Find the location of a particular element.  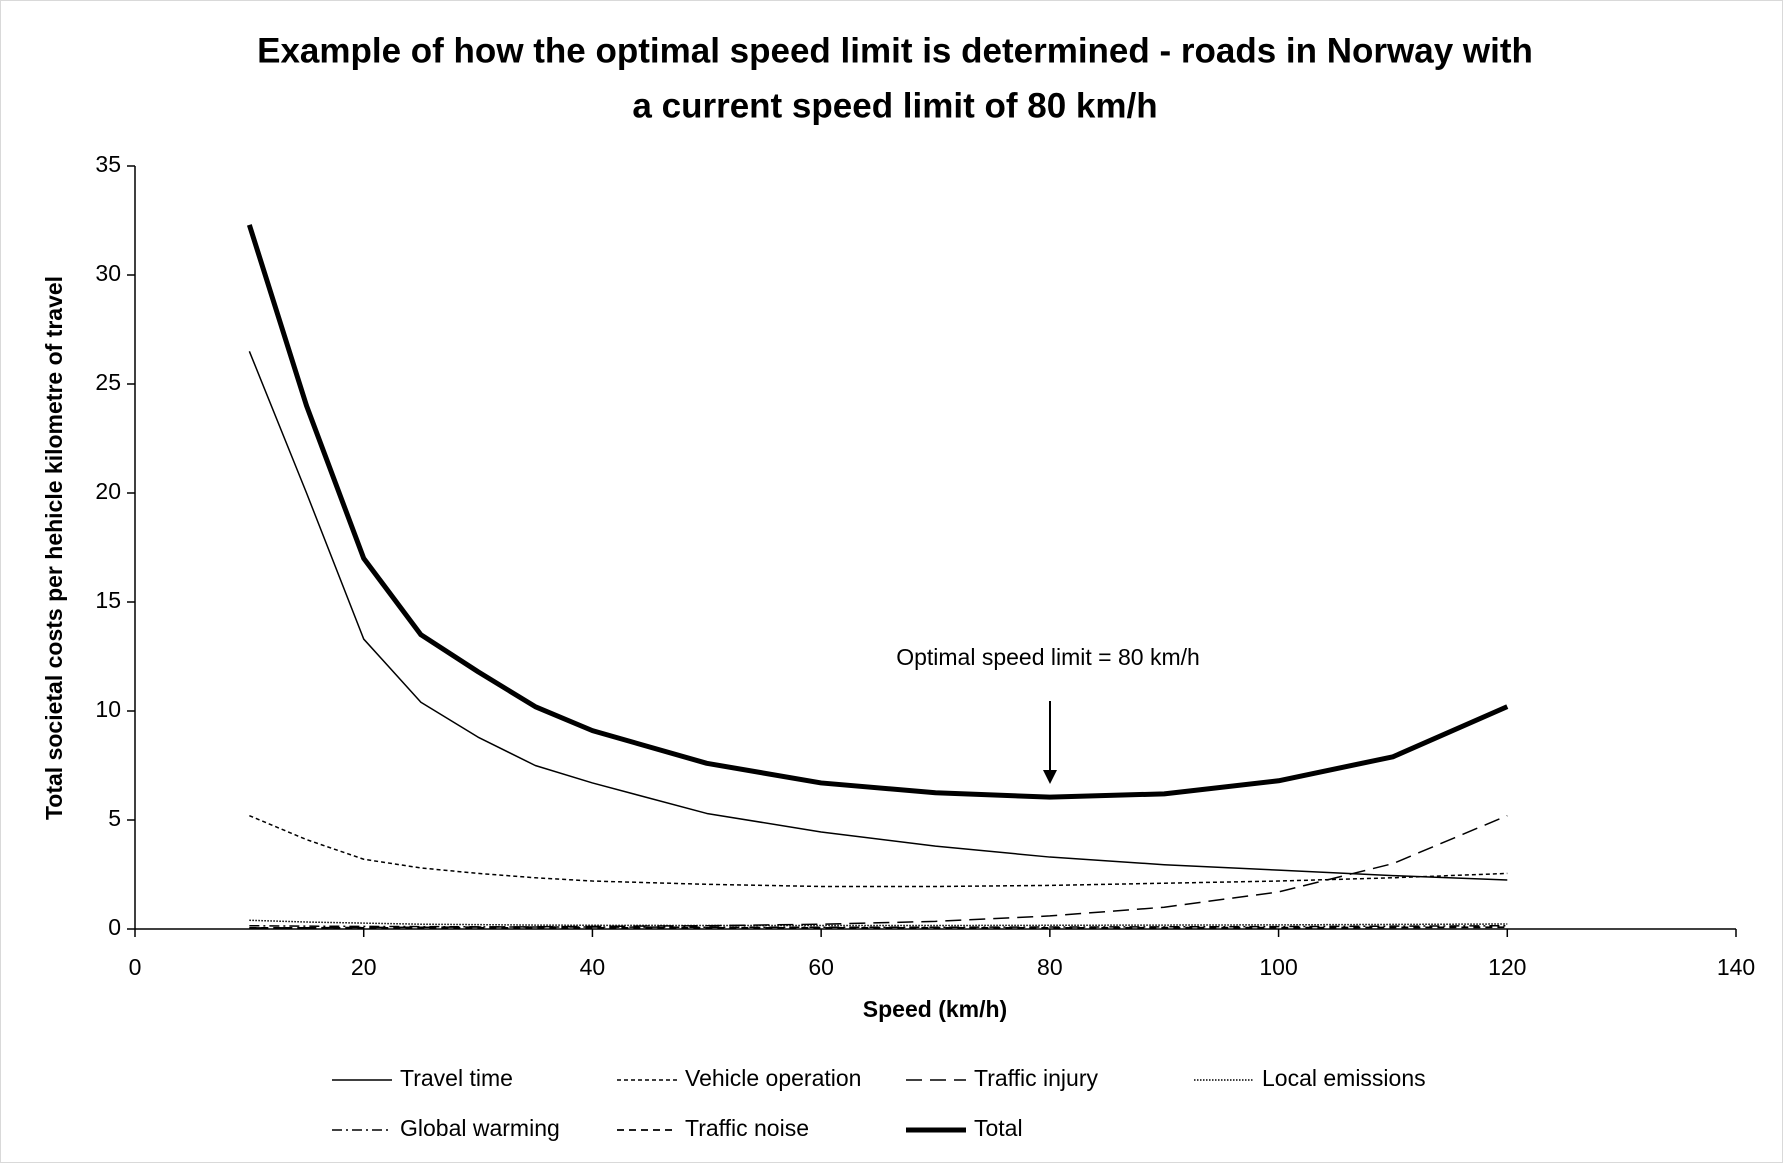

legend-label: Traffic noise is located at coordinates (747, 1128).